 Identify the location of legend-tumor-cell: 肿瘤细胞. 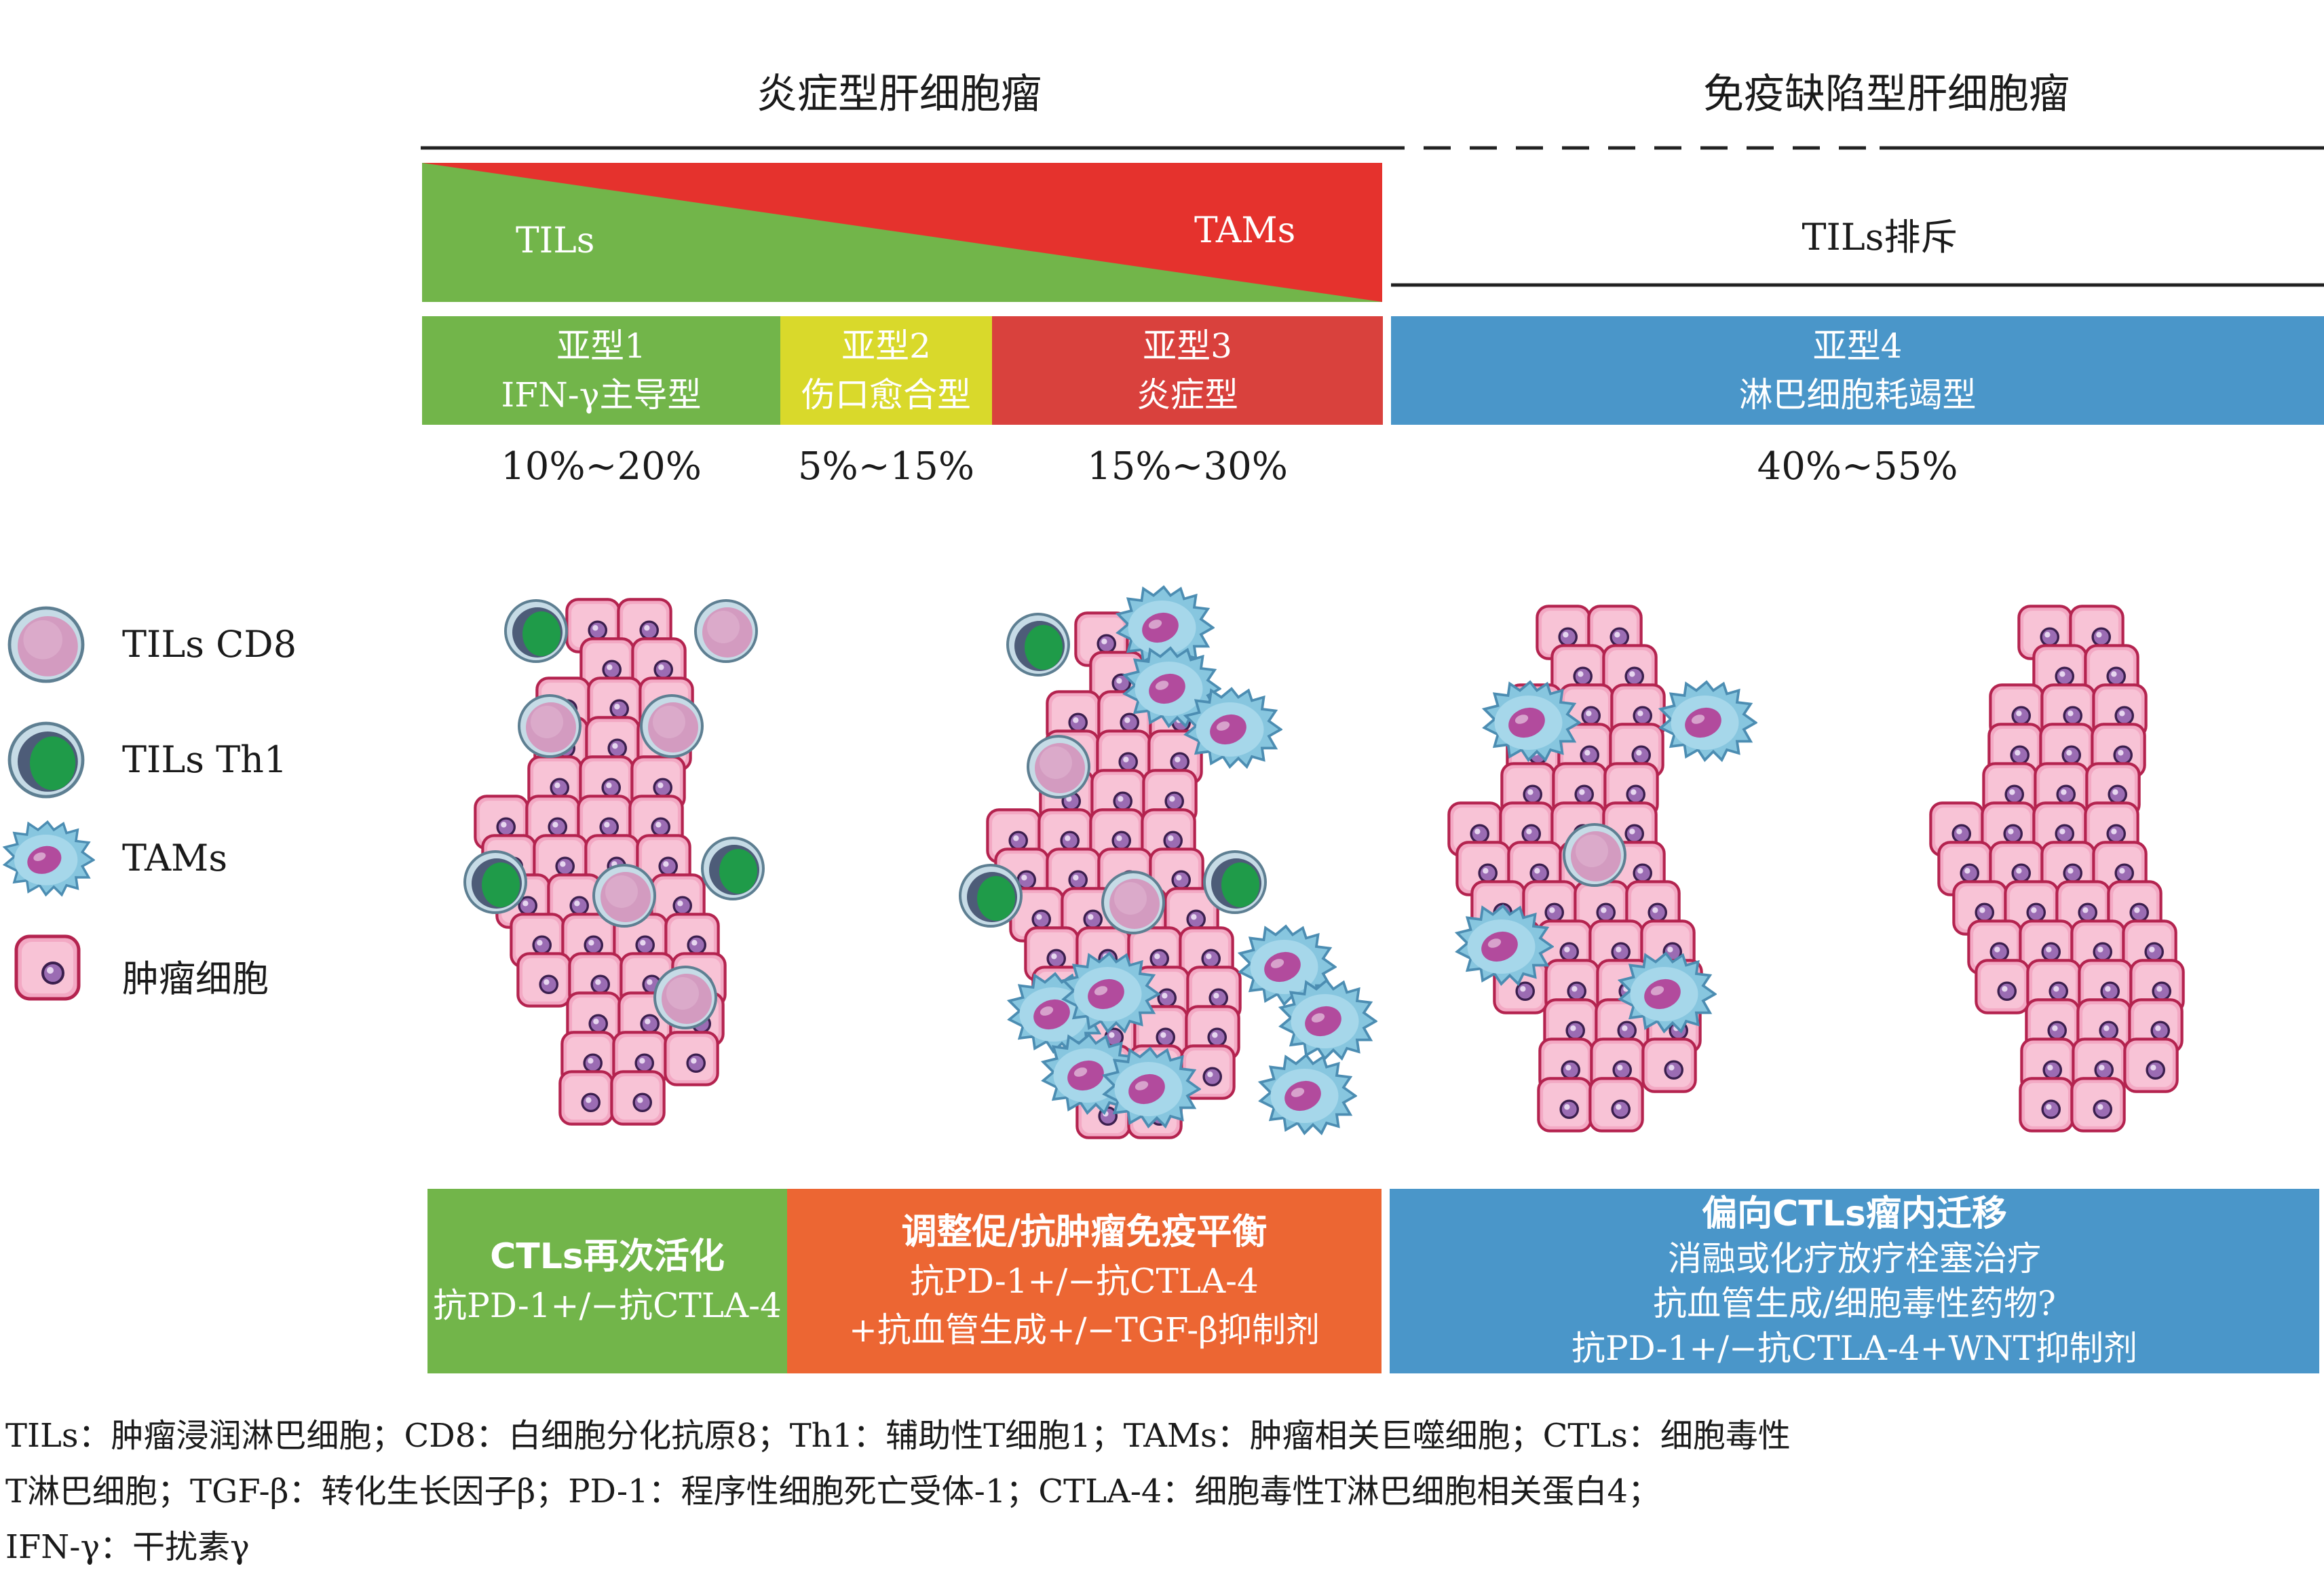
(217, 970).